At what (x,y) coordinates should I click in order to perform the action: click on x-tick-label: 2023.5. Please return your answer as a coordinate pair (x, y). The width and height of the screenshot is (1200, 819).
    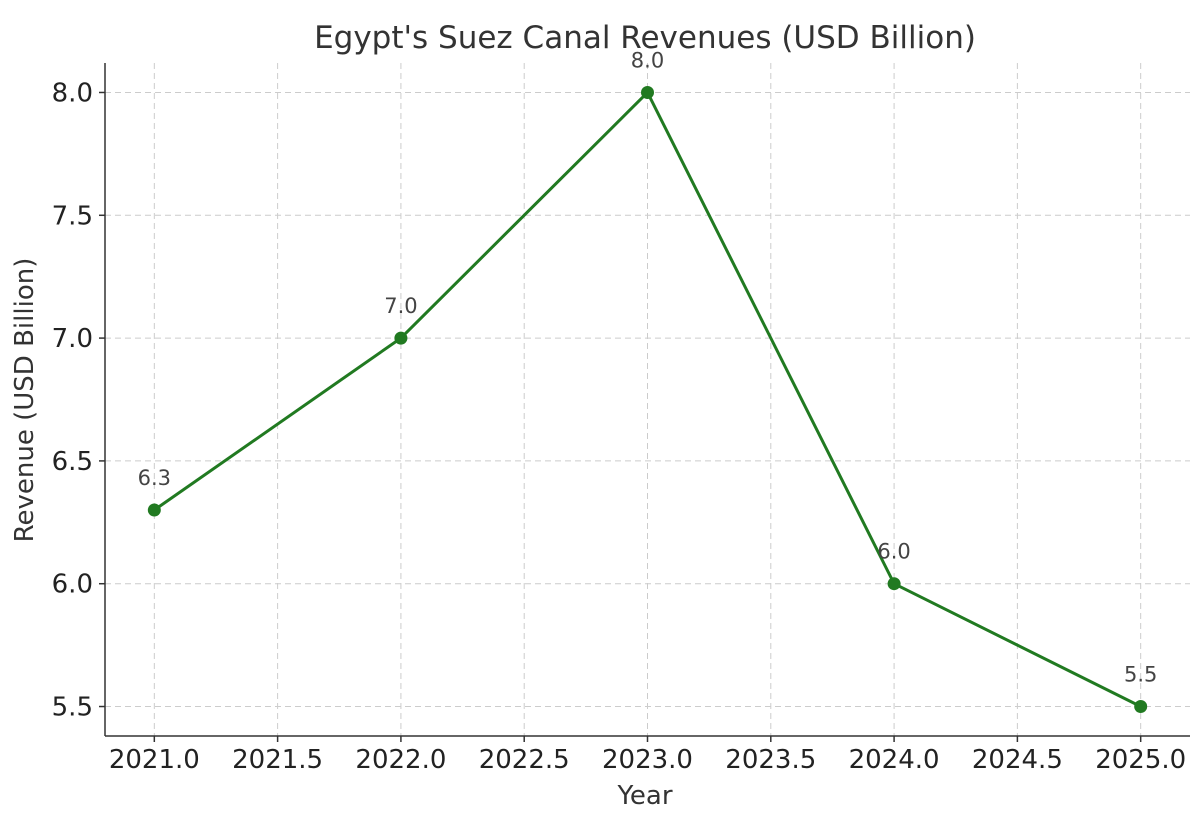
    Looking at the image, I should click on (770, 760).